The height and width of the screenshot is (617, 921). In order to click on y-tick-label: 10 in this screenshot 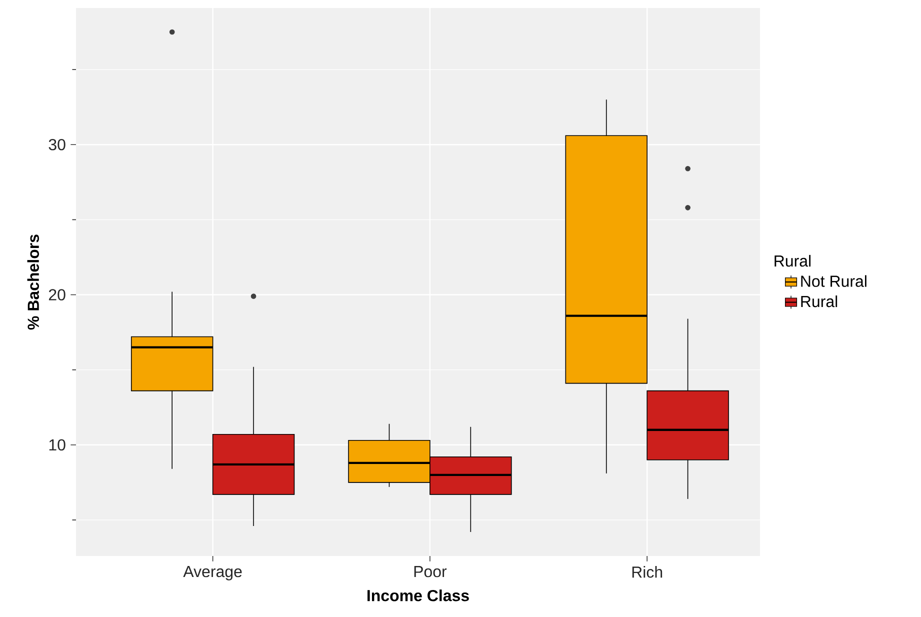, I will do `click(57, 445)`.